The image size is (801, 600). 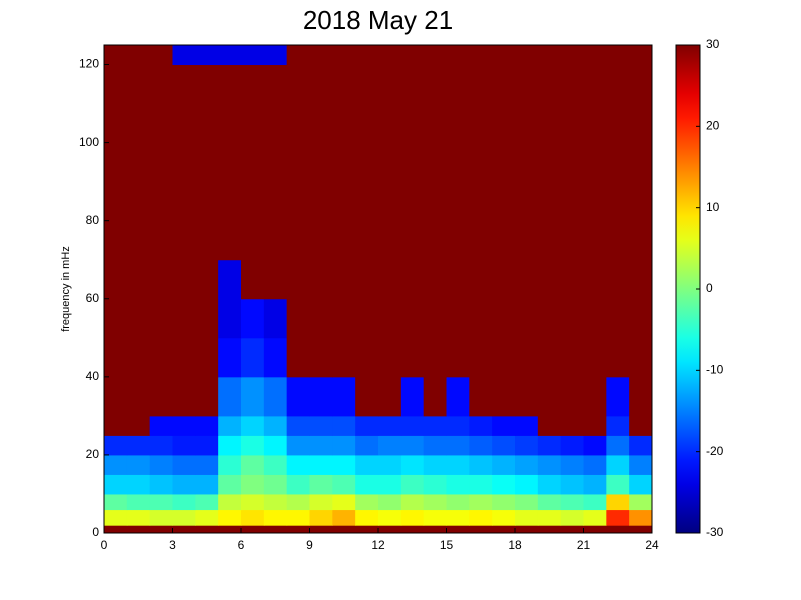 What do you see at coordinates (172, 545) in the screenshot?
I see `x-tick-label: 3` at bounding box center [172, 545].